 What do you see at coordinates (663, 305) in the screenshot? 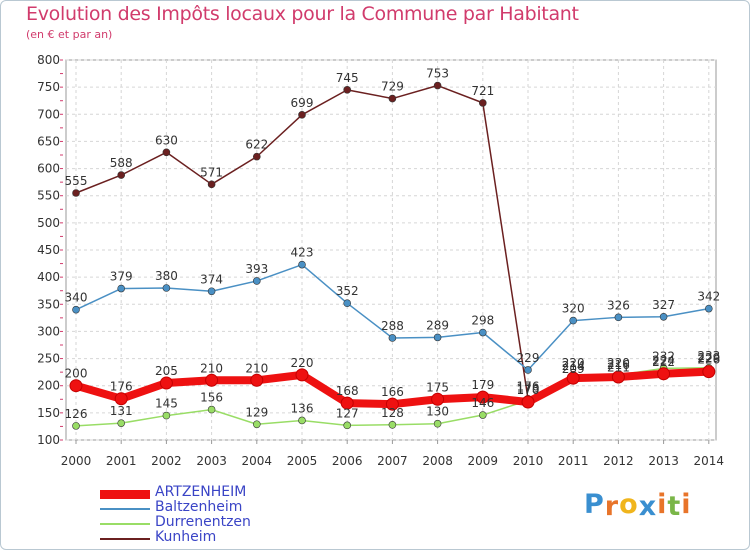
I see `data-label: 327` at bounding box center [663, 305].